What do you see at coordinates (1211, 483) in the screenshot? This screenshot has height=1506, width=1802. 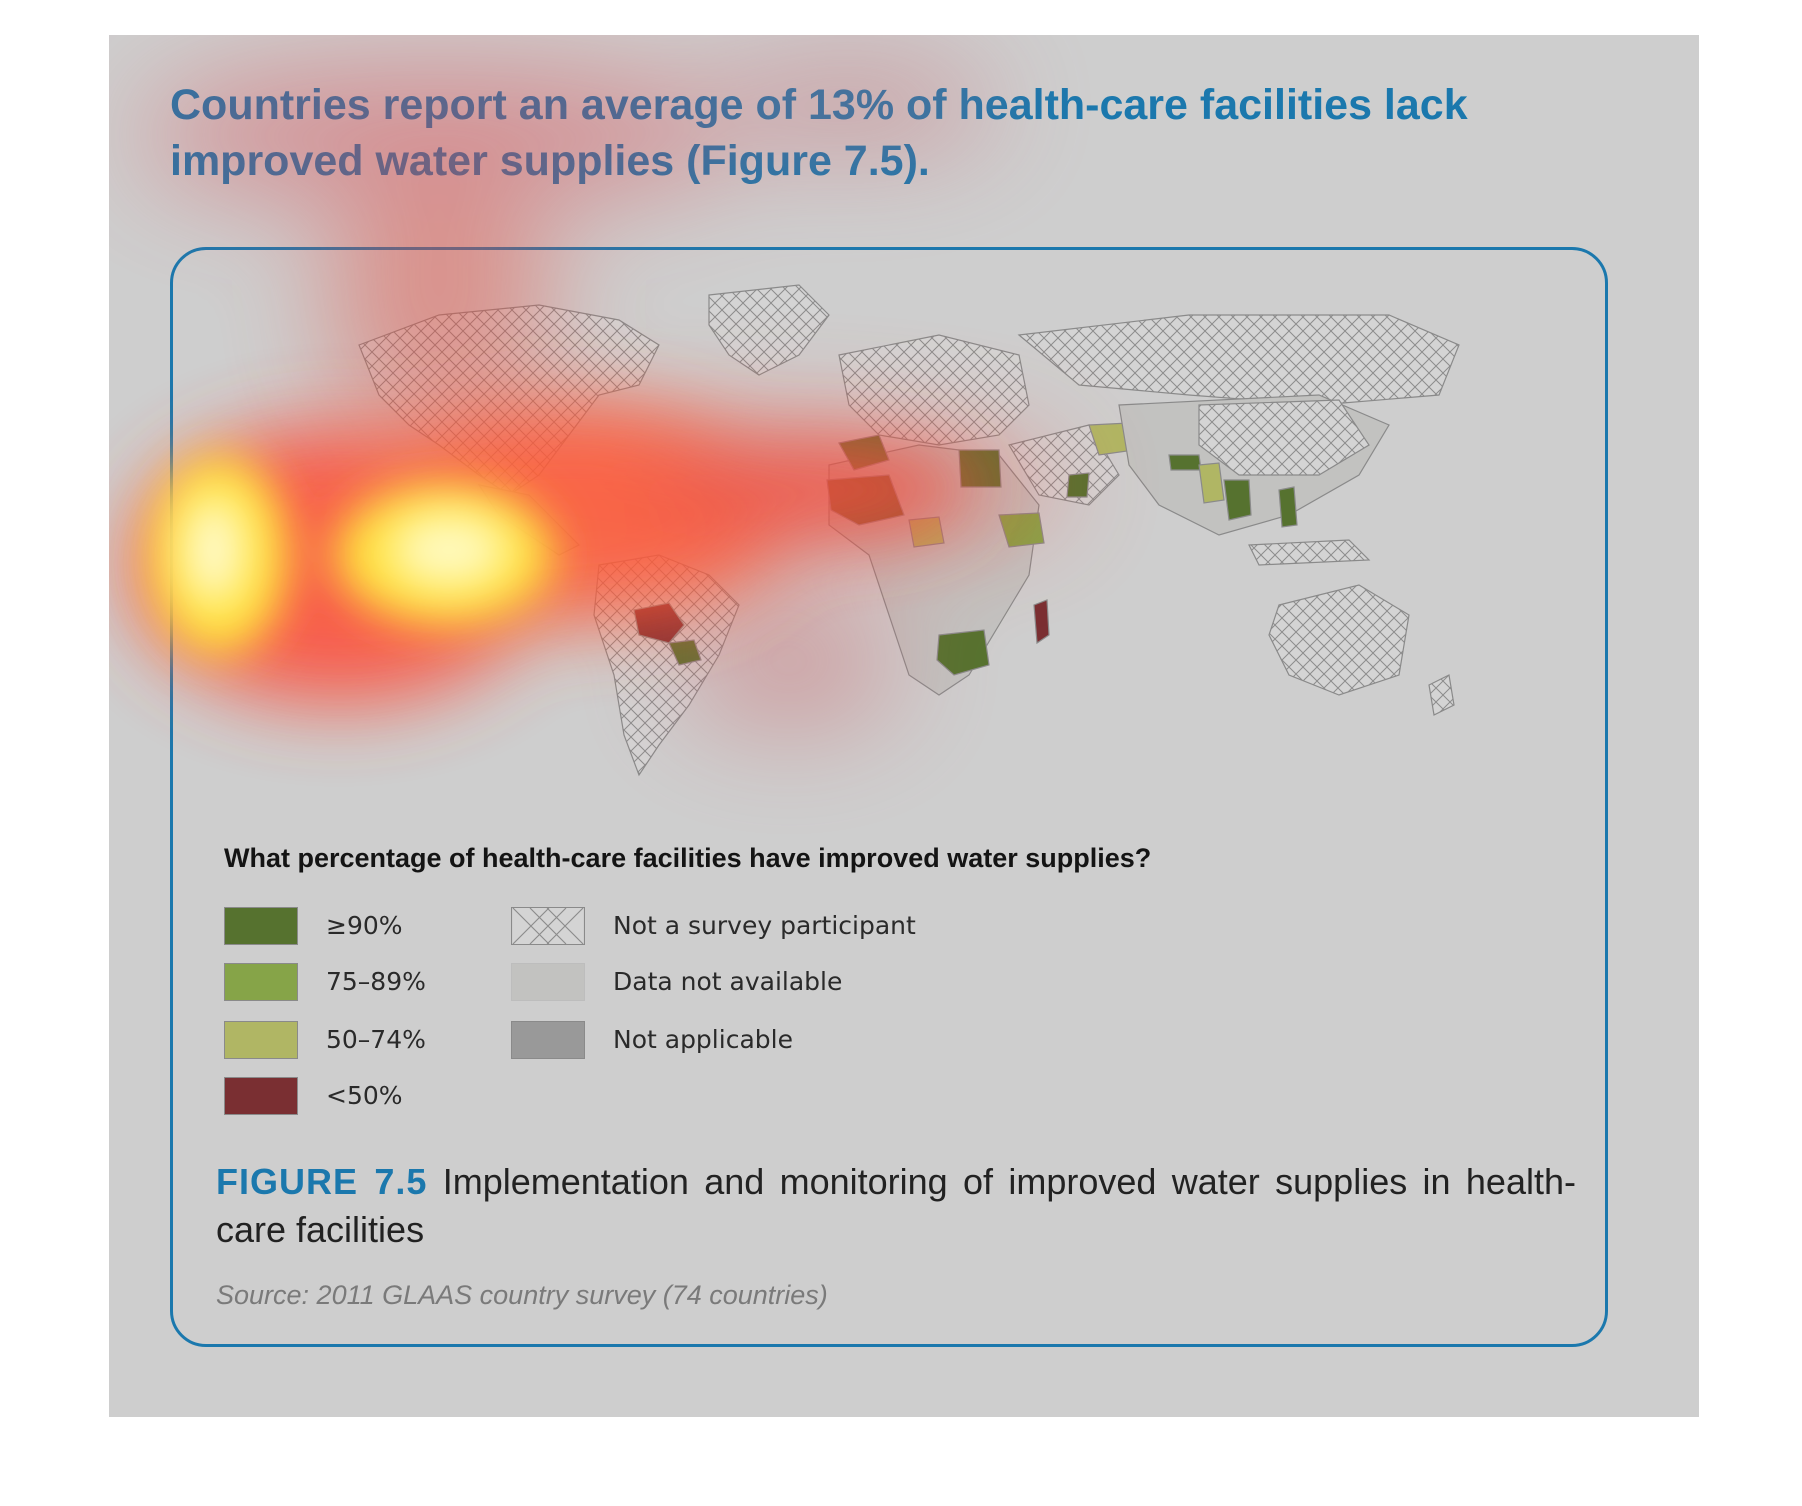 I see `myanmar` at bounding box center [1211, 483].